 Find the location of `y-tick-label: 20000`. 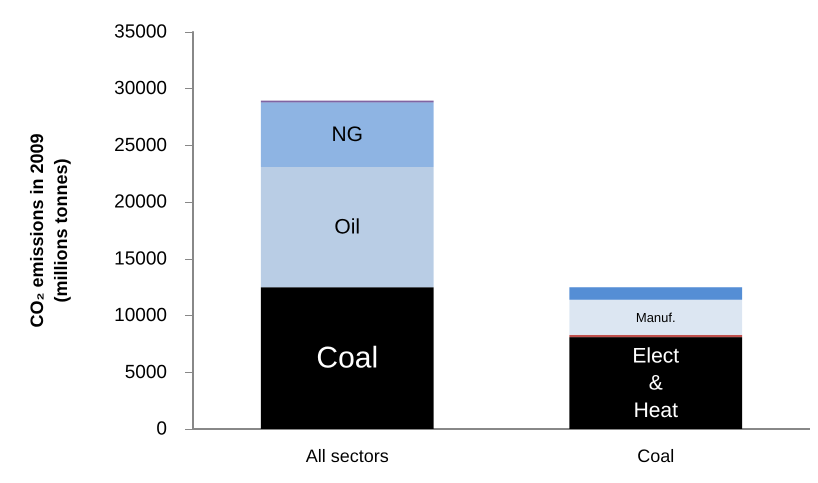

y-tick-label: 20000 is located at coordinates (140, 202).